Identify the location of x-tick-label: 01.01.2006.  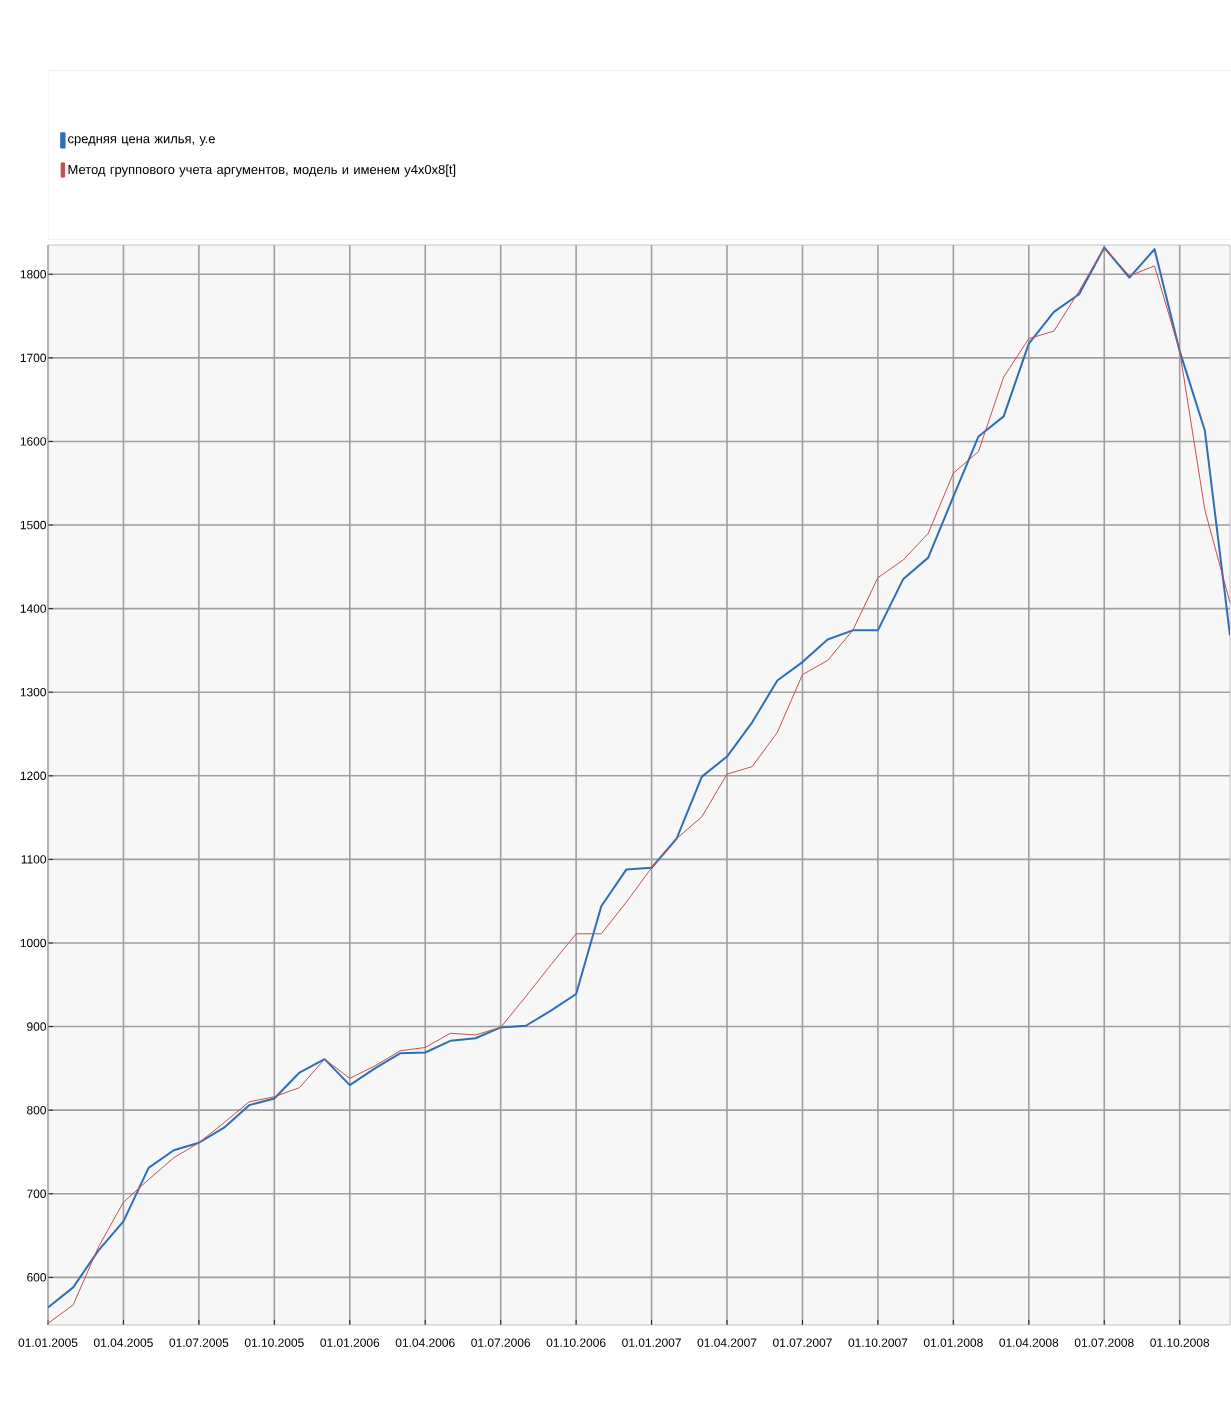
(350, 1342).